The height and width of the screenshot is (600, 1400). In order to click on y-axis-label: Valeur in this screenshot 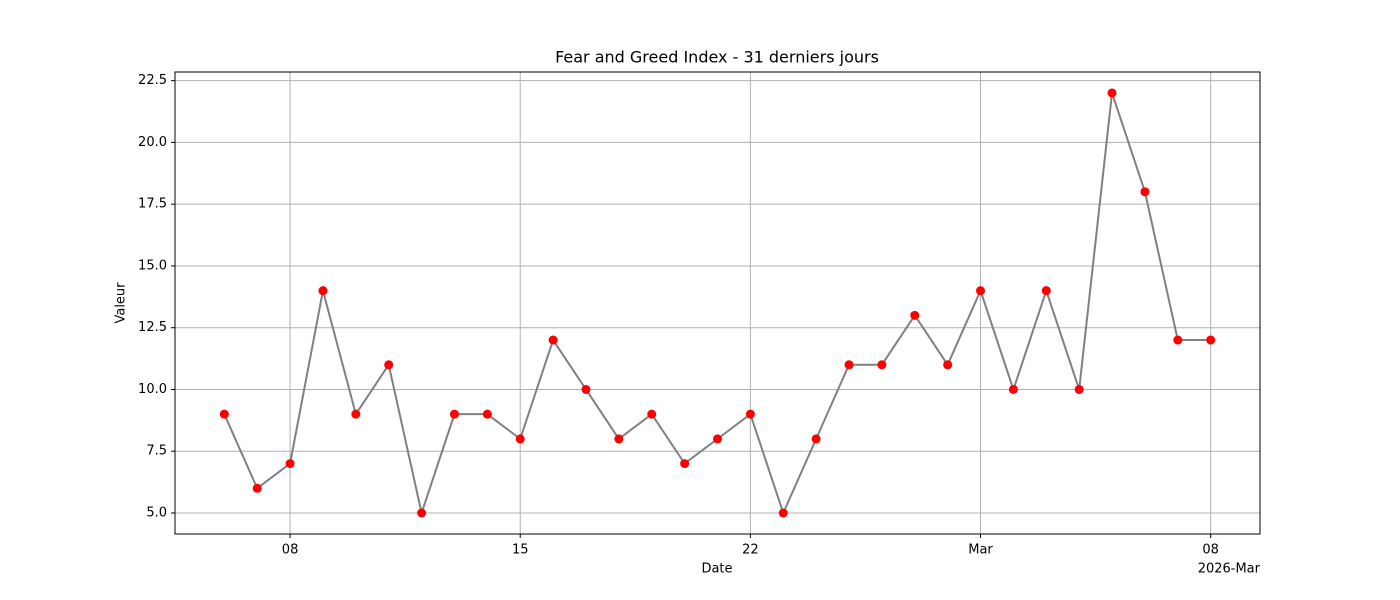, I will do `click(121, 303)`.